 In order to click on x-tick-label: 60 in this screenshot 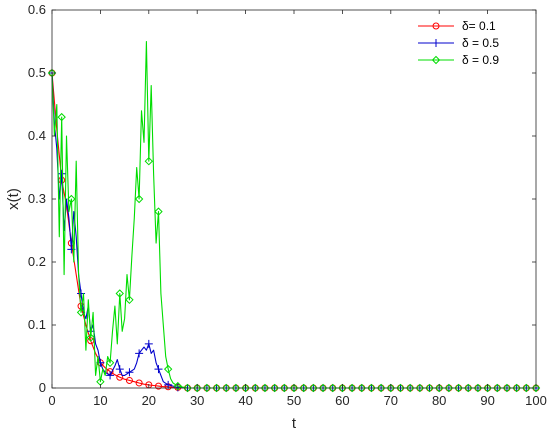, I will do `click(342, 400)`.